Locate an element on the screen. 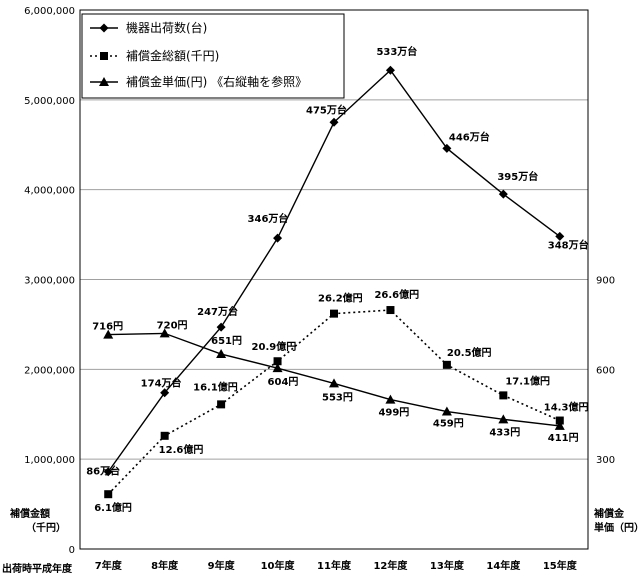 This screenshot has height=579, width=640. data-label: 499円 is located at coordinates (393, 413).